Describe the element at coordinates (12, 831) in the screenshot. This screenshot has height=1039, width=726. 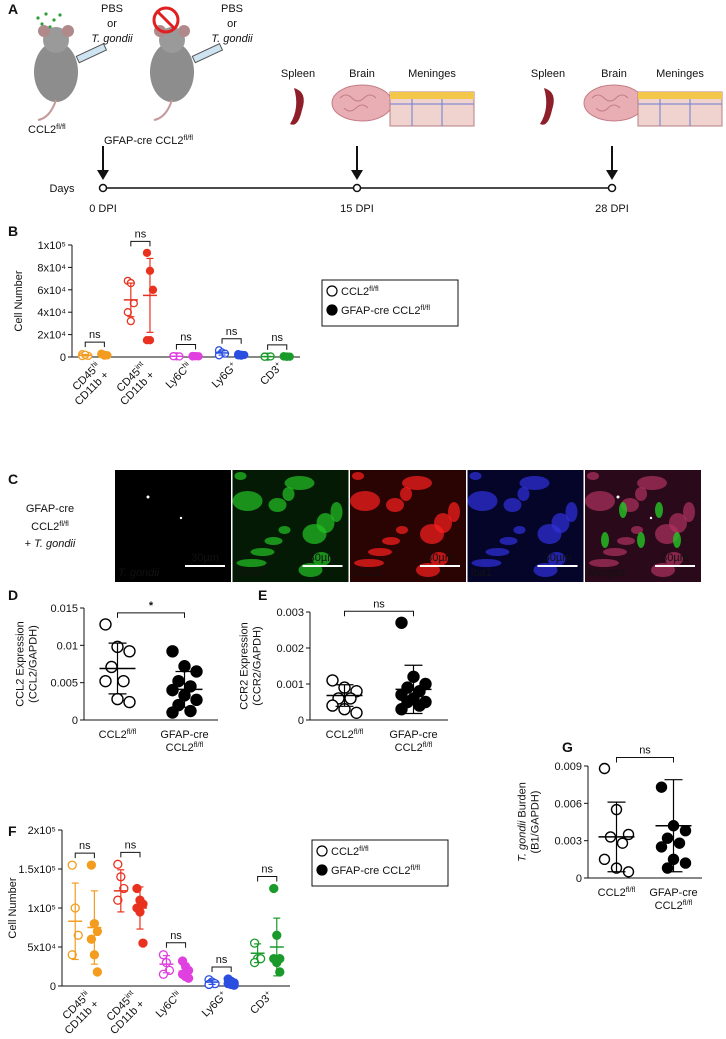
I see `panel-label: F` at that location.